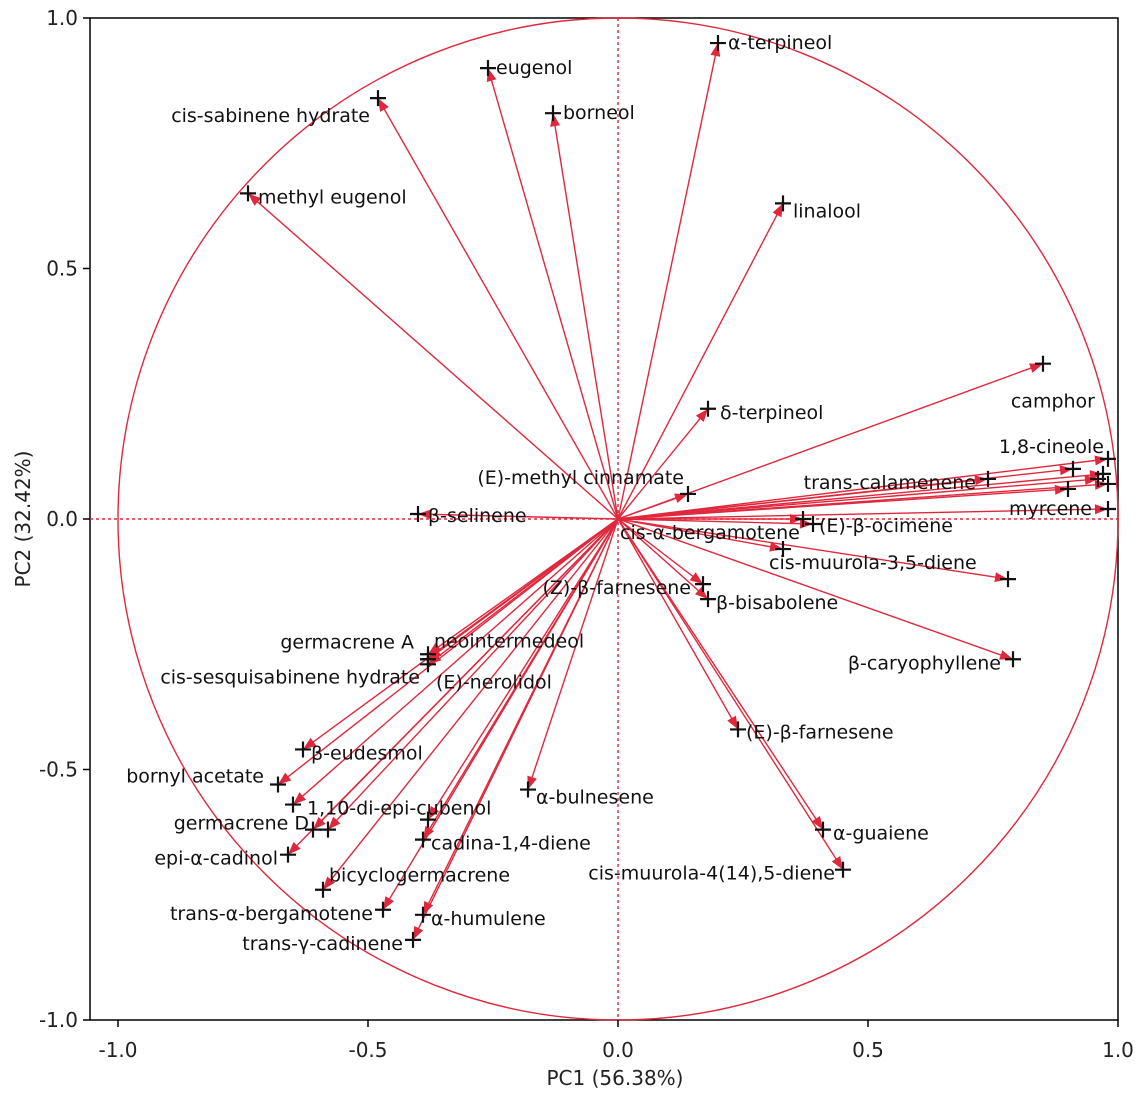  What do you see at coordinates (117, 1050) in the screenshot?
I see `x-tick-label: -1.0` at bounding box center [117, 1050].